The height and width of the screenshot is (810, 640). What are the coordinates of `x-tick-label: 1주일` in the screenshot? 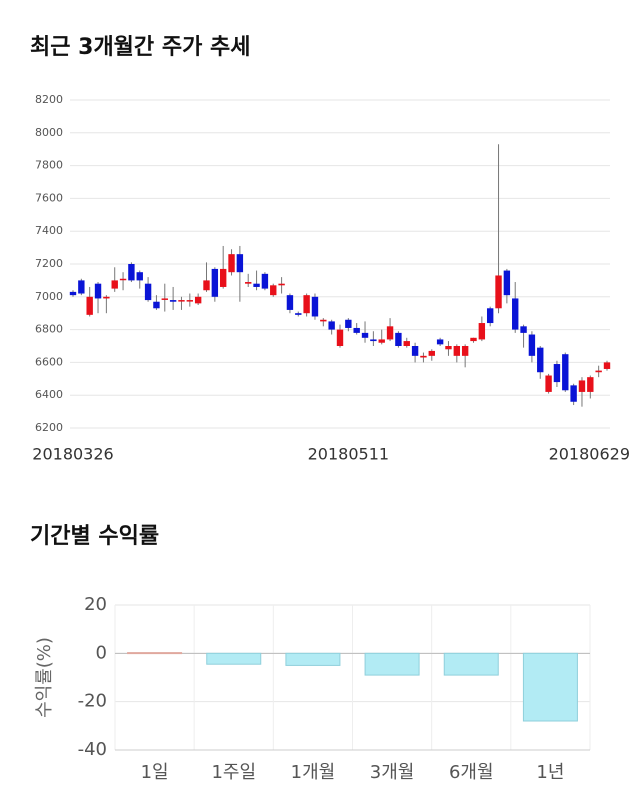 It's located at (233, 772).